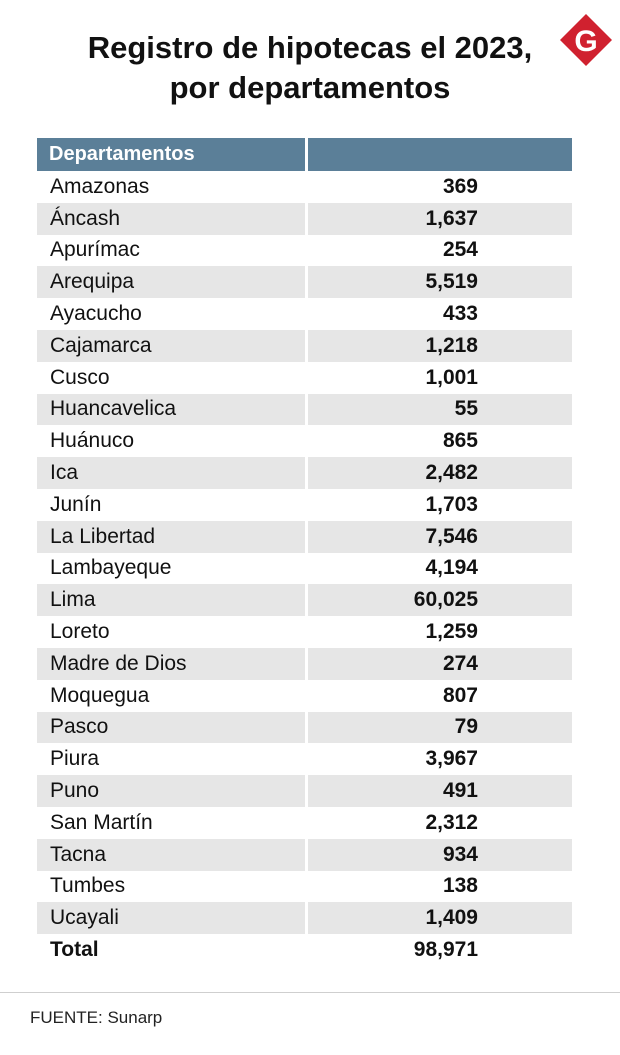  Describe the element at coordinates (101, 822) in the screenshot. I see `department-name: San Martín` at that location.